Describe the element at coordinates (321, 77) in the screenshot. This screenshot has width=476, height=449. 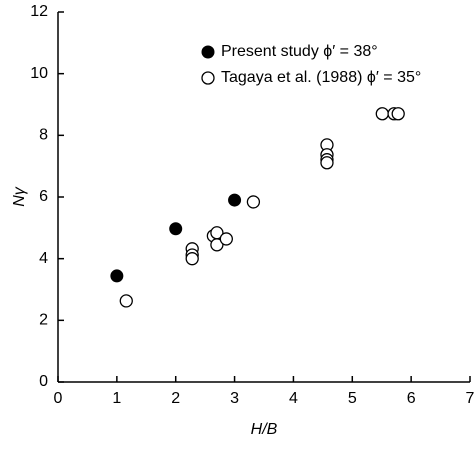
I see `legend-label: Tagaya et al. (1988) ϕ′ = 35°` at that location.